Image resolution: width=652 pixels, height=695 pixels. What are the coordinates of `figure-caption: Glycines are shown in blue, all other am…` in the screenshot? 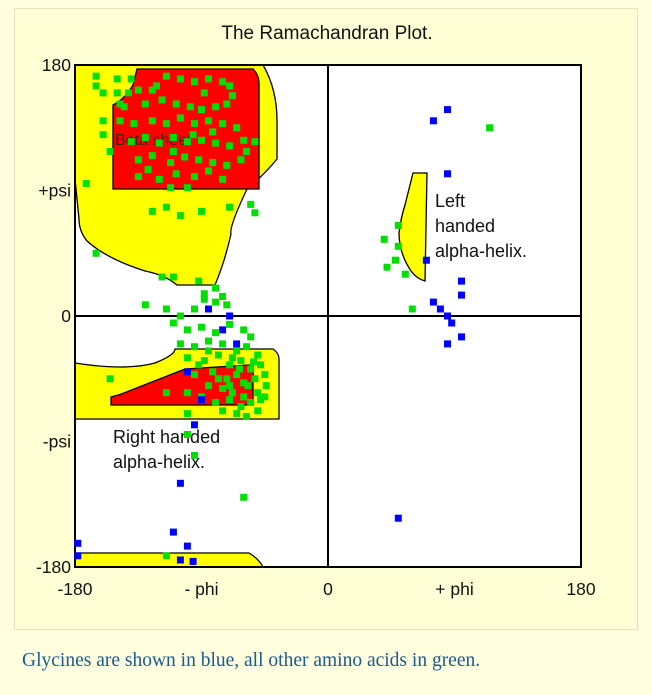 It's located at (251, 660).